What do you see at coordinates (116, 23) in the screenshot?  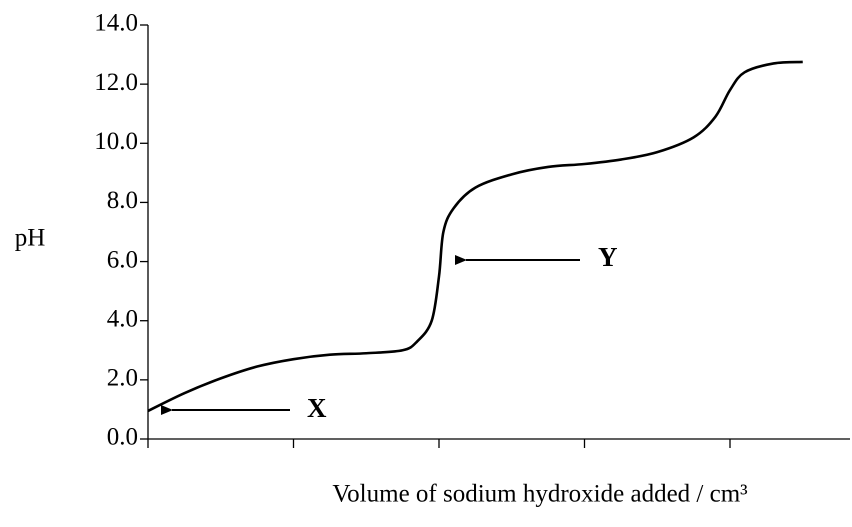 I see `y-tick-label: 14.0` at bounding box center [116, 23].